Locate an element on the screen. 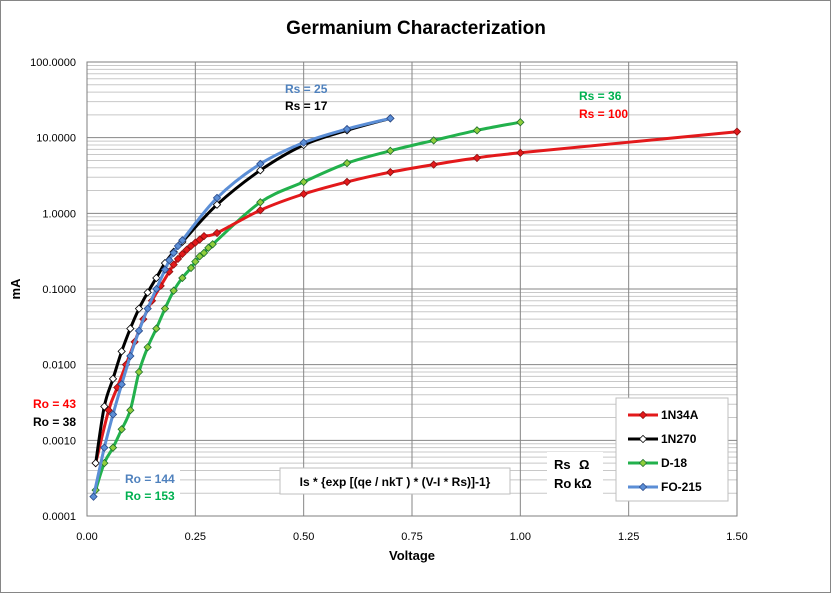 The height and width of the screenshot is (594, 831). legend-item: D-18 is located at coordinates (657, 463).